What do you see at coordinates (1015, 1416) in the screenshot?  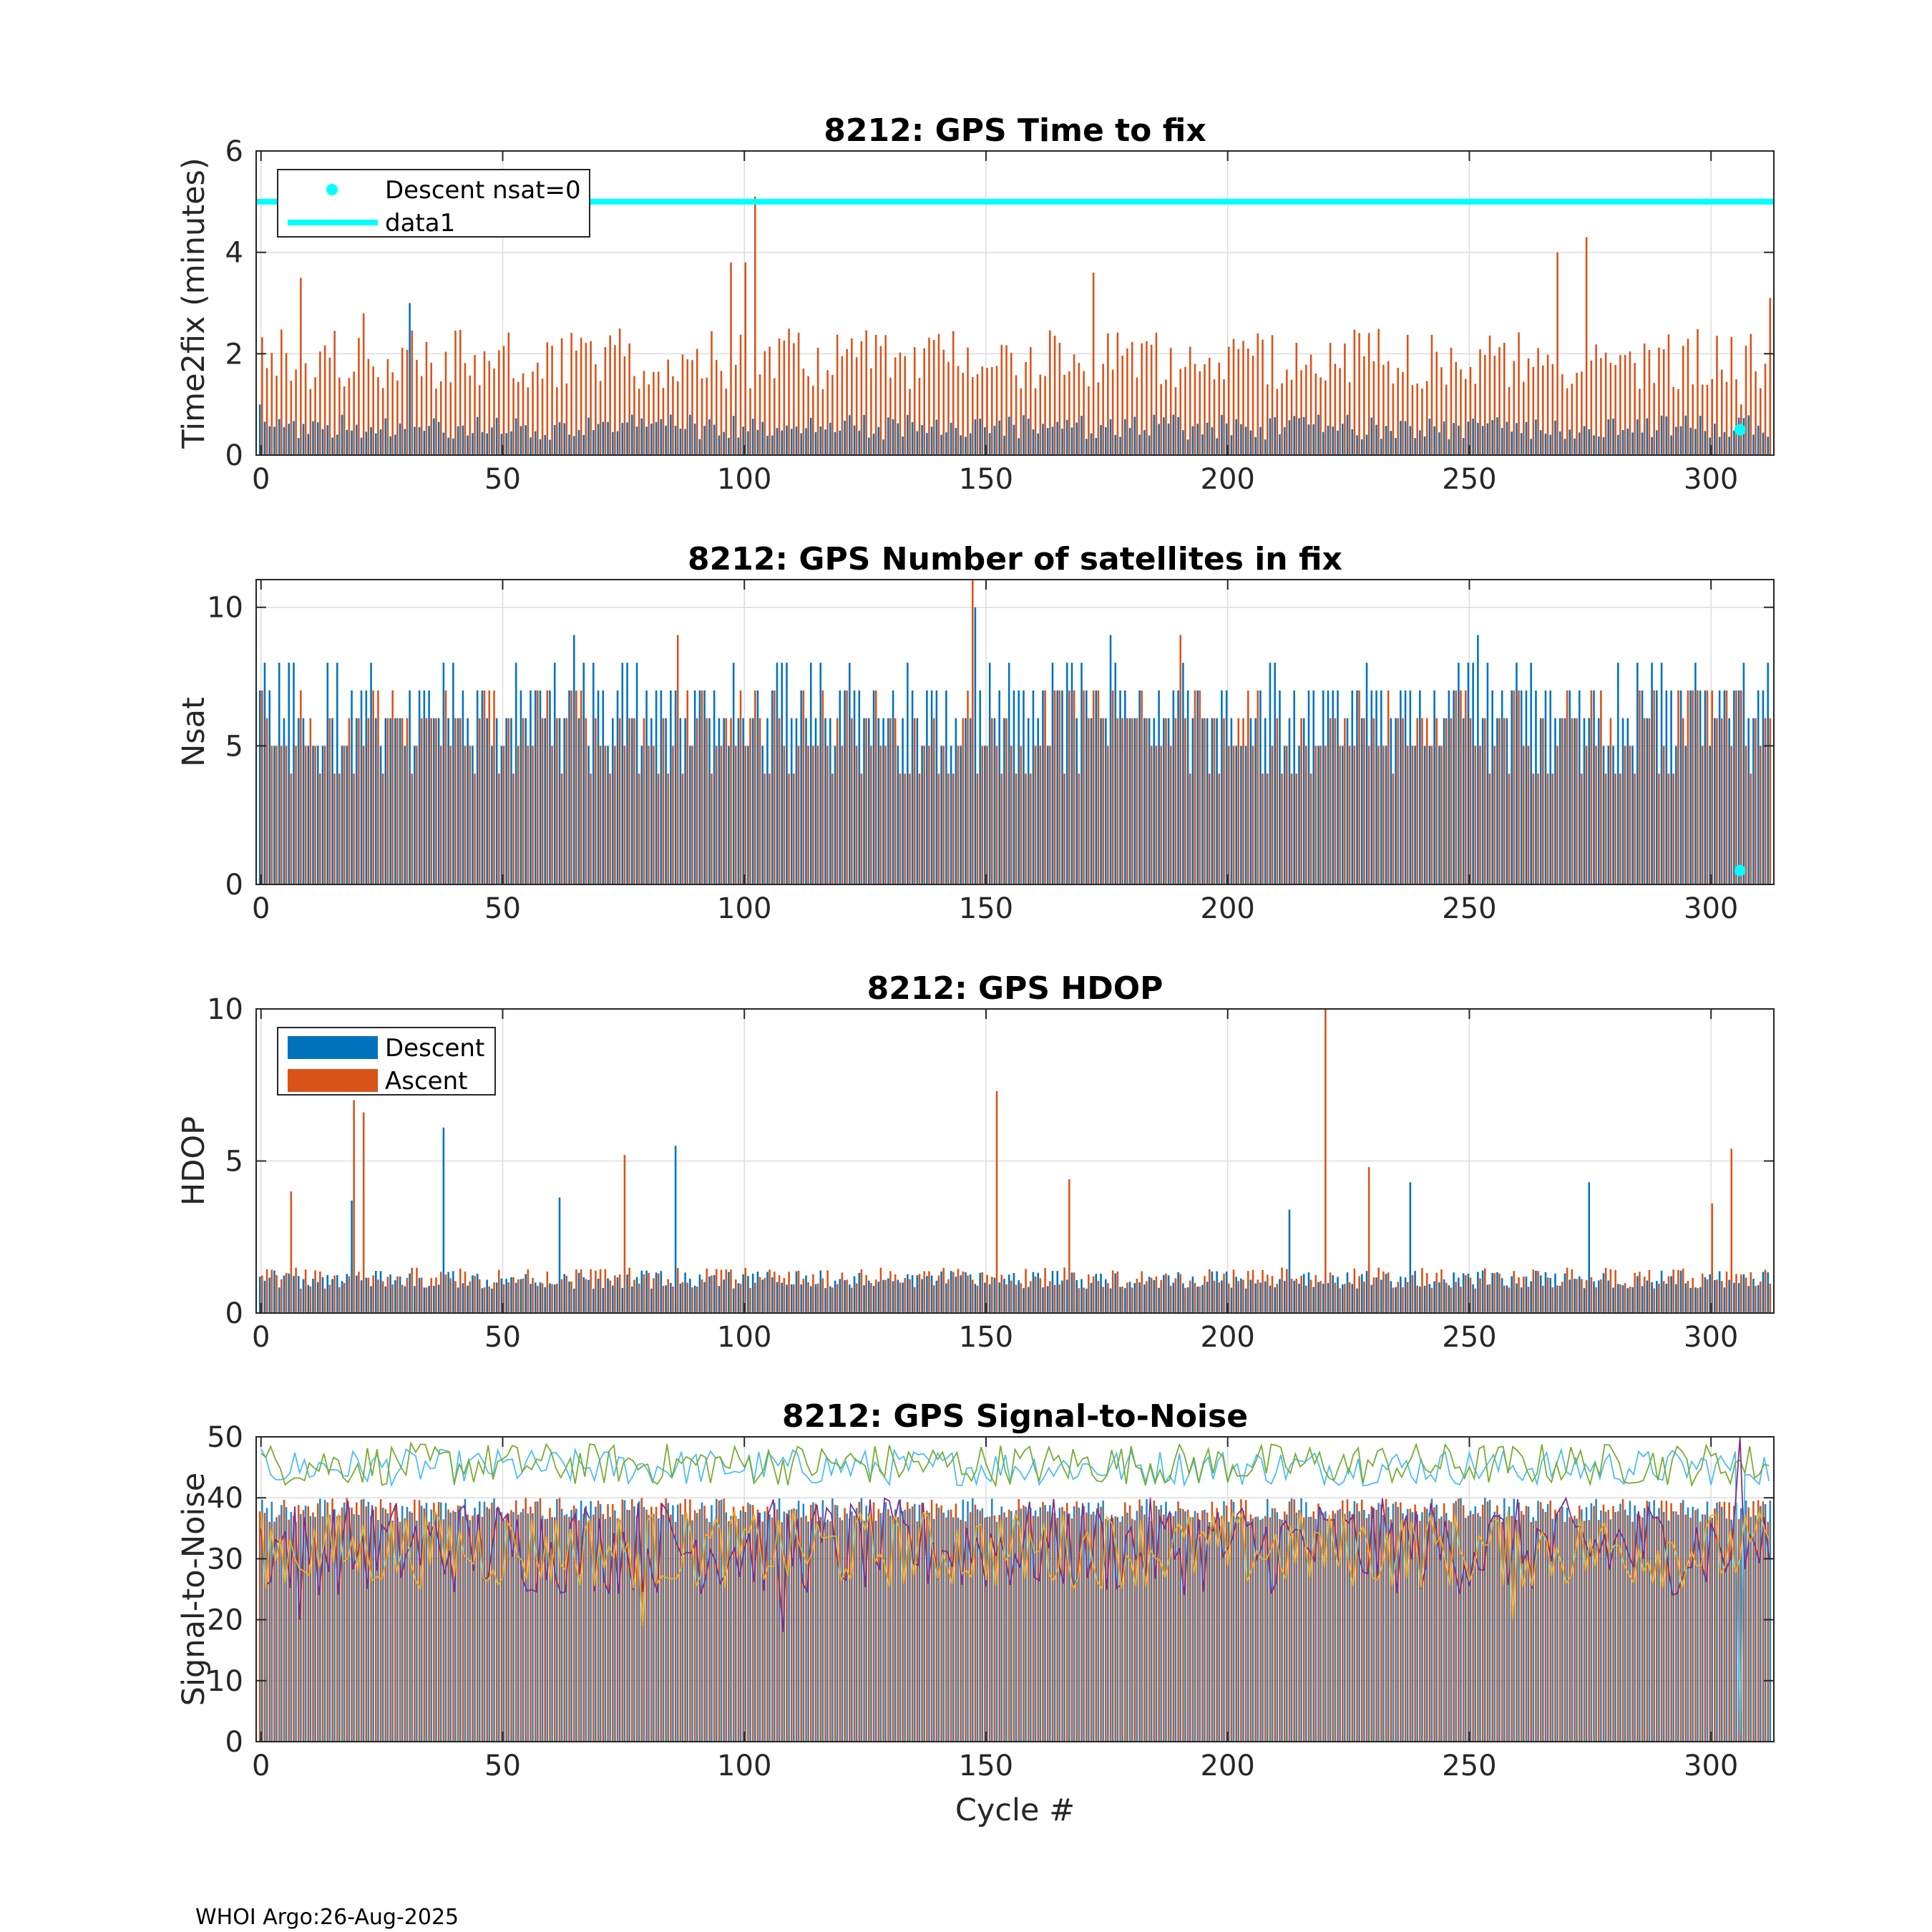 I see `chart-title: 8212: GPS Signal-to-Noise` at bounding box center [1015, 1416].